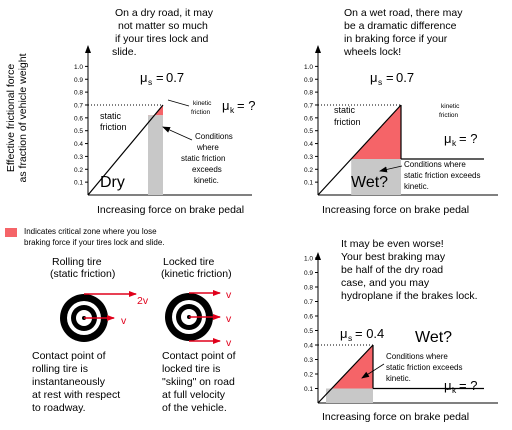 This screenshot has width=512, height=430. What do you see at coordinates (178, 103) in the screenshot?
I see `dry-kinetic-leader` at bounding box center [178, 103].